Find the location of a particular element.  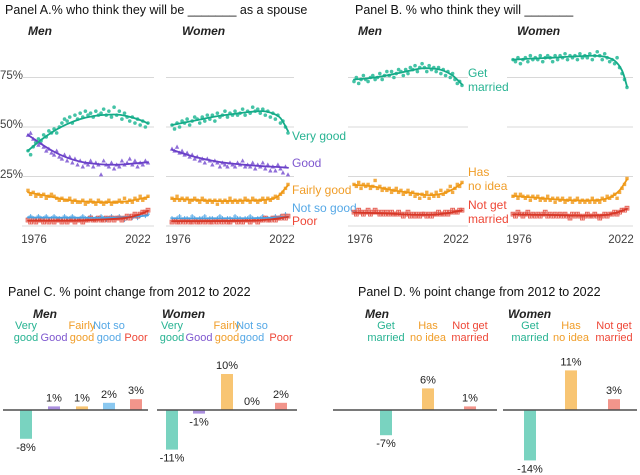

label-good: Good is located at coordinates (307, 163).